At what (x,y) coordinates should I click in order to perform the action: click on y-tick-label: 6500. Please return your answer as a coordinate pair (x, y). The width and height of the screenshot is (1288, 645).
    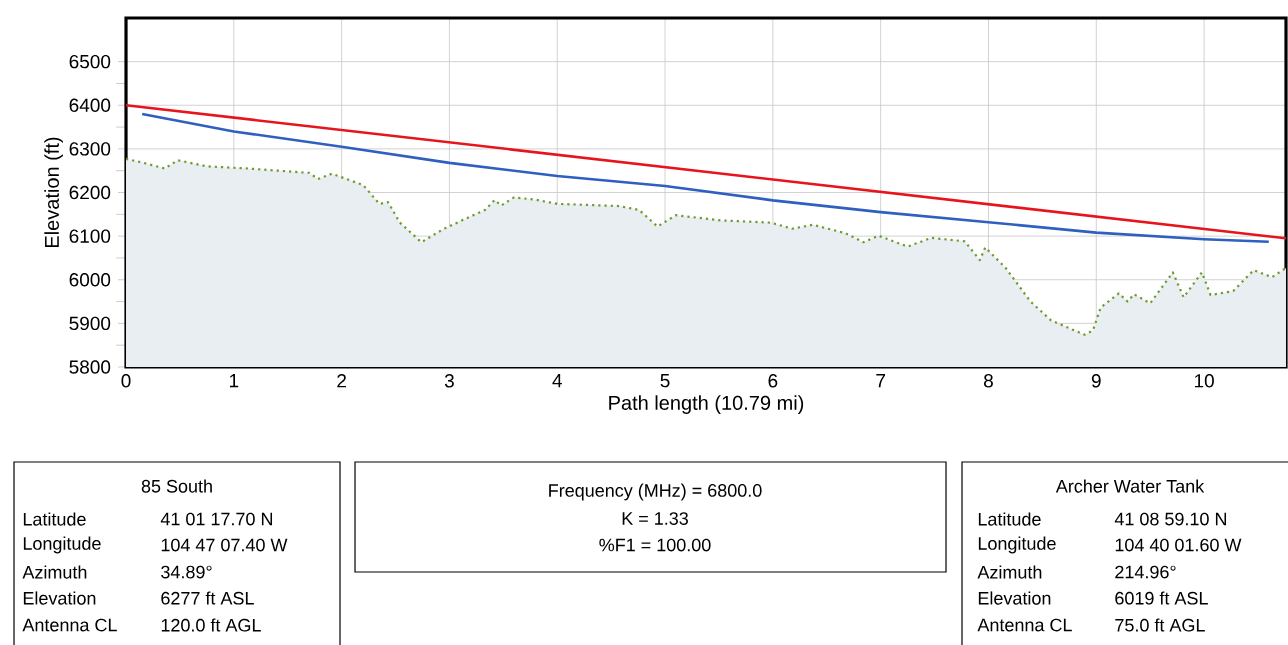
    Looking at the image, I should click on (90, 61).